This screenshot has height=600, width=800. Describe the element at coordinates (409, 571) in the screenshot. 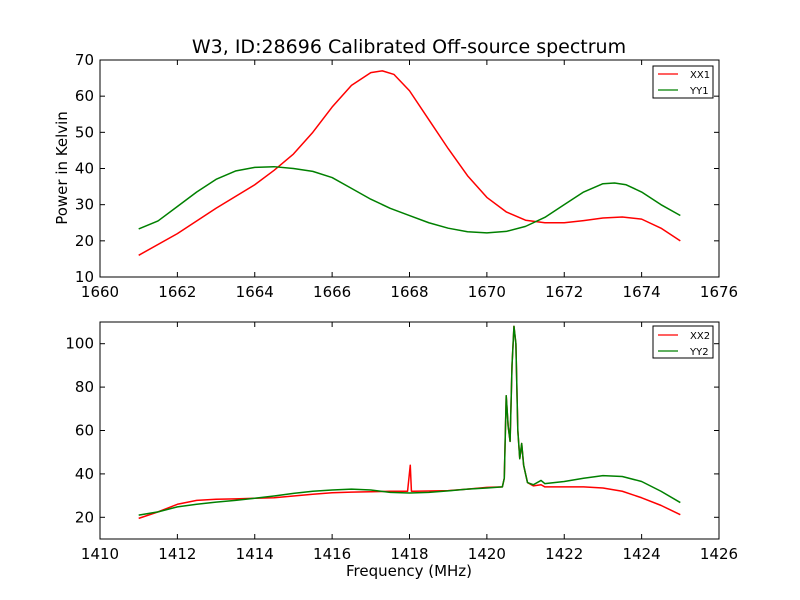

I see `x-axis-label: Frequency (MHz)` at that location.